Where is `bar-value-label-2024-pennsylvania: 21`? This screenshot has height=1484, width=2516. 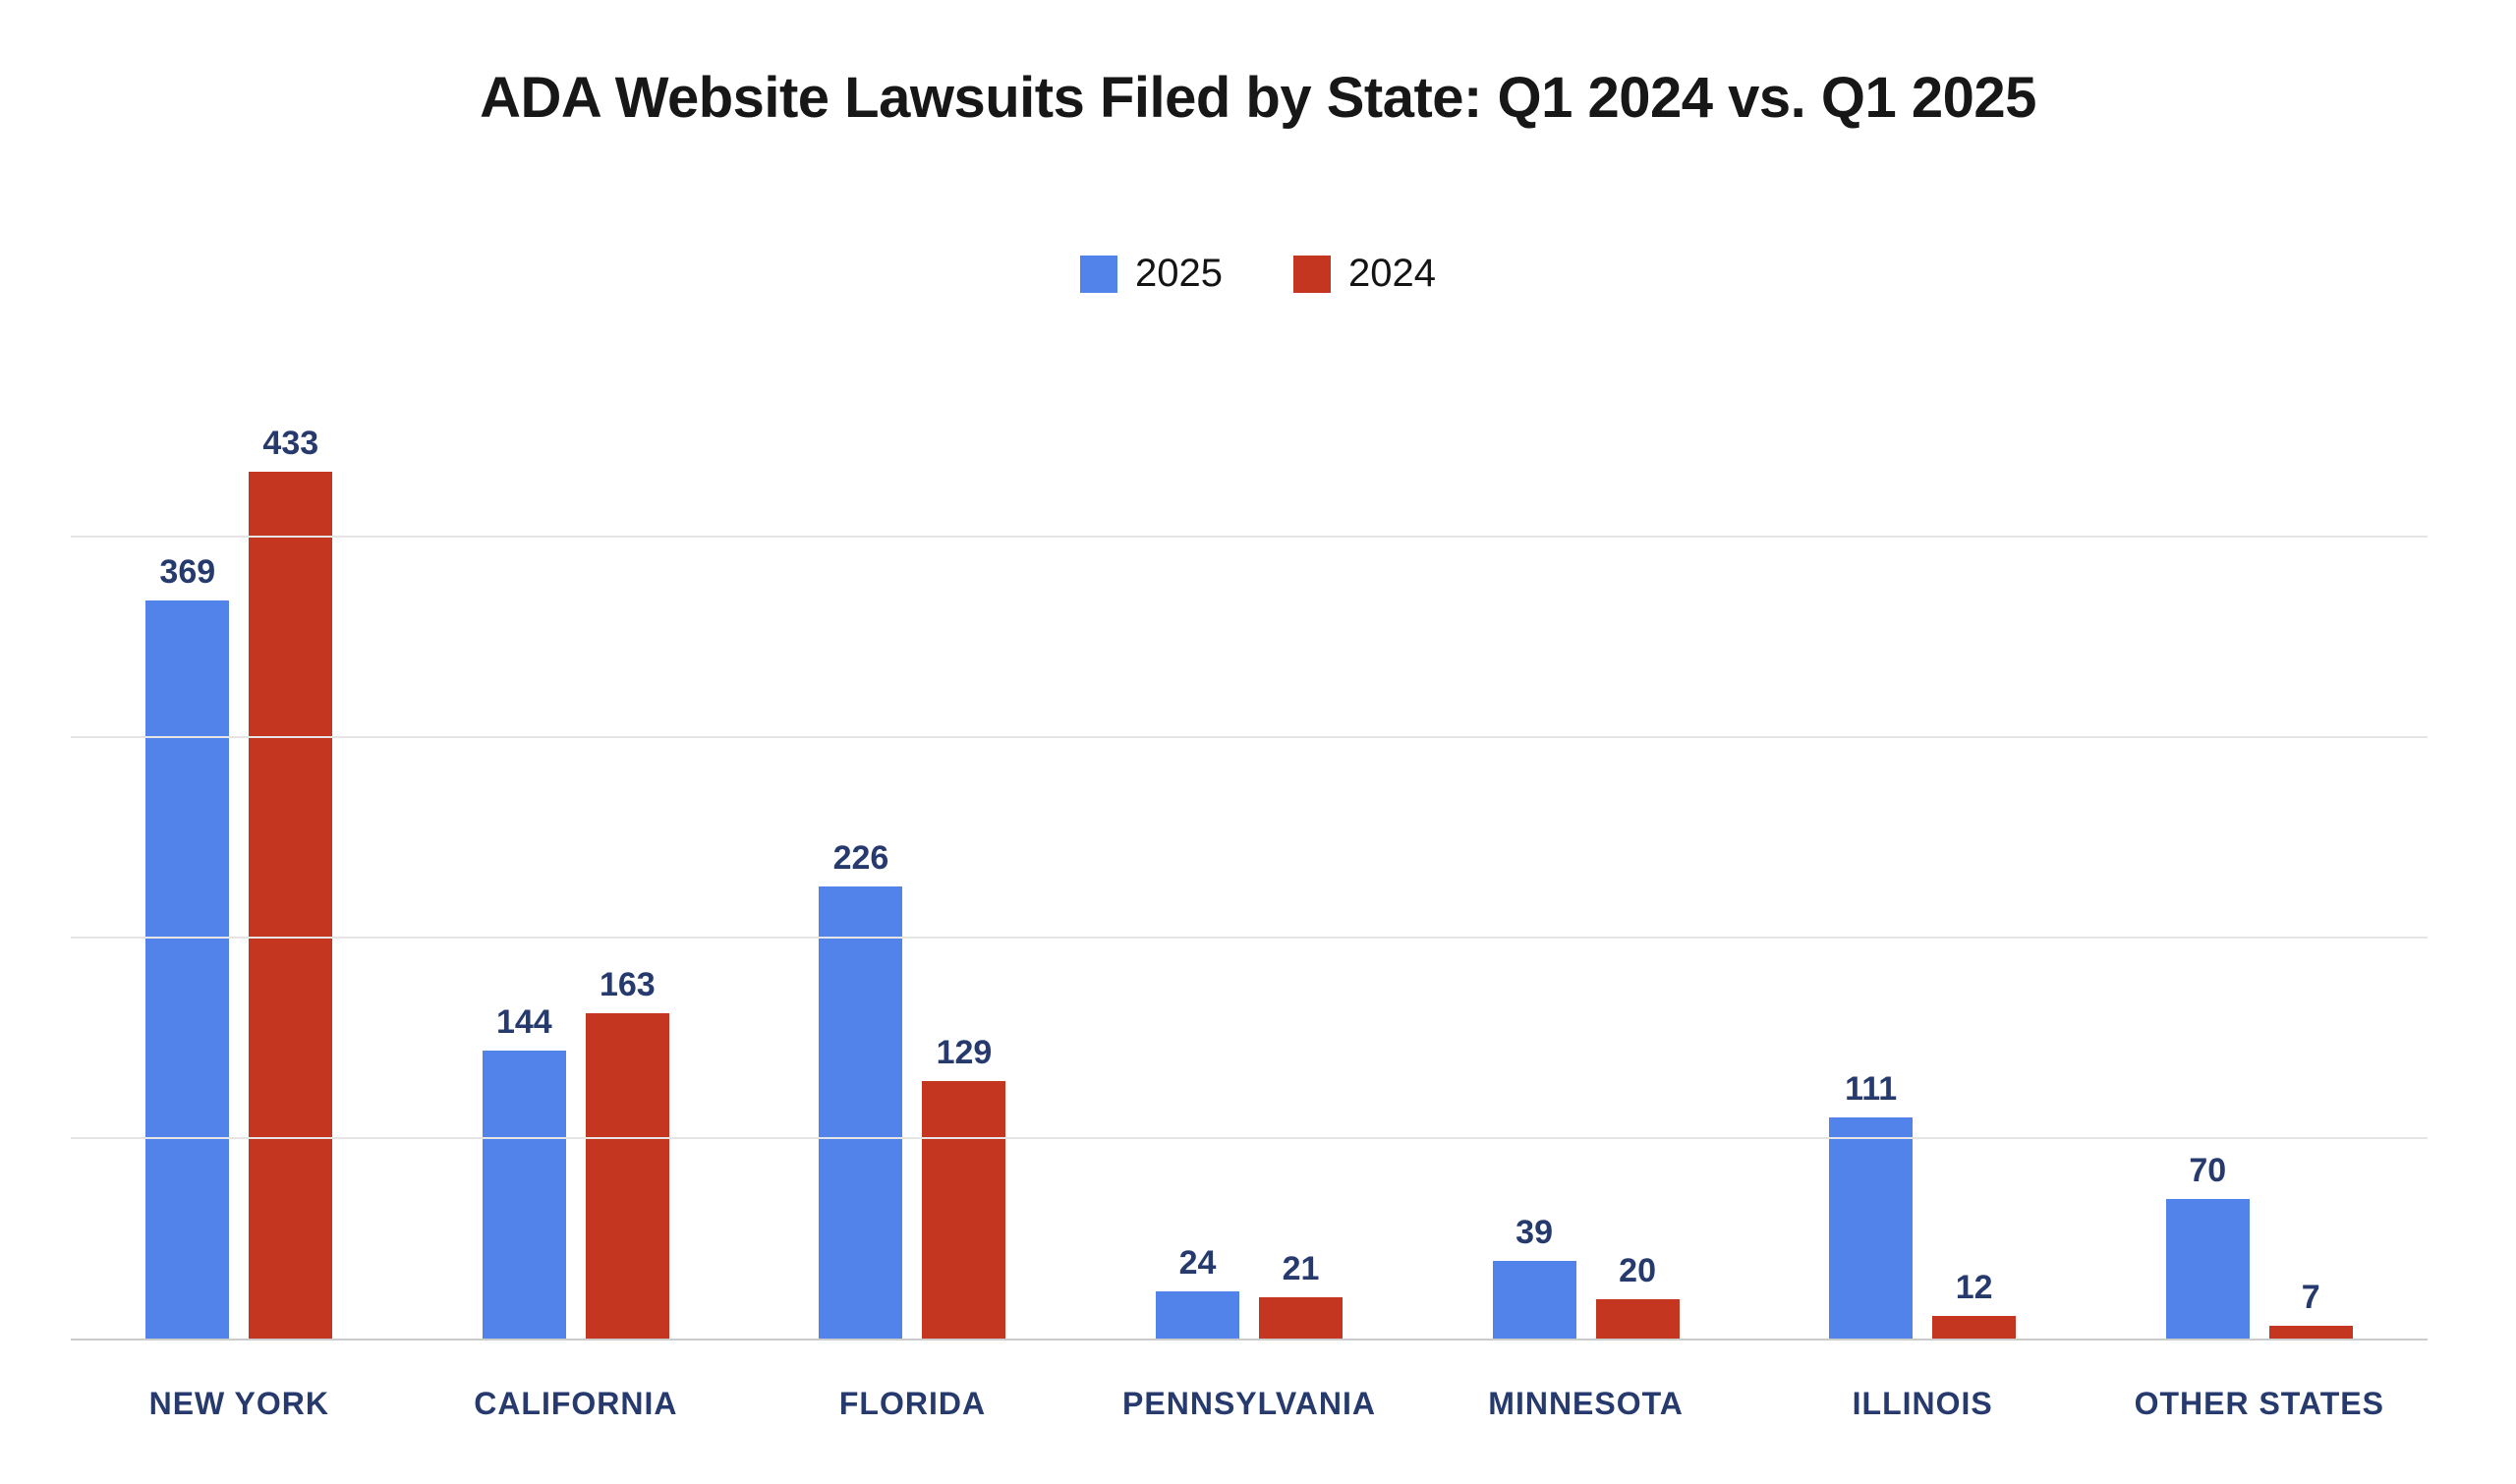 bar-value-label-2024-pennsylvania: 21 is located at coordinates (1301, 1268).